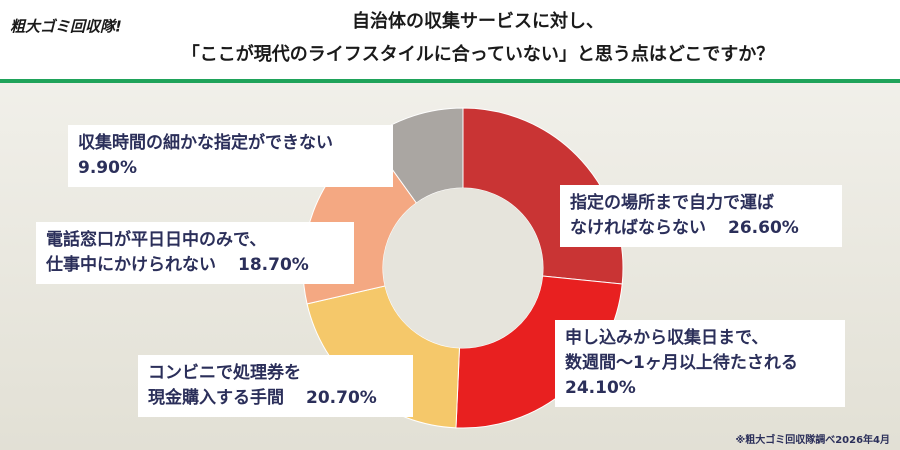 This screenshot has height=450, width=900. I want to click on value-label: 20.70%, so click(341, 398).